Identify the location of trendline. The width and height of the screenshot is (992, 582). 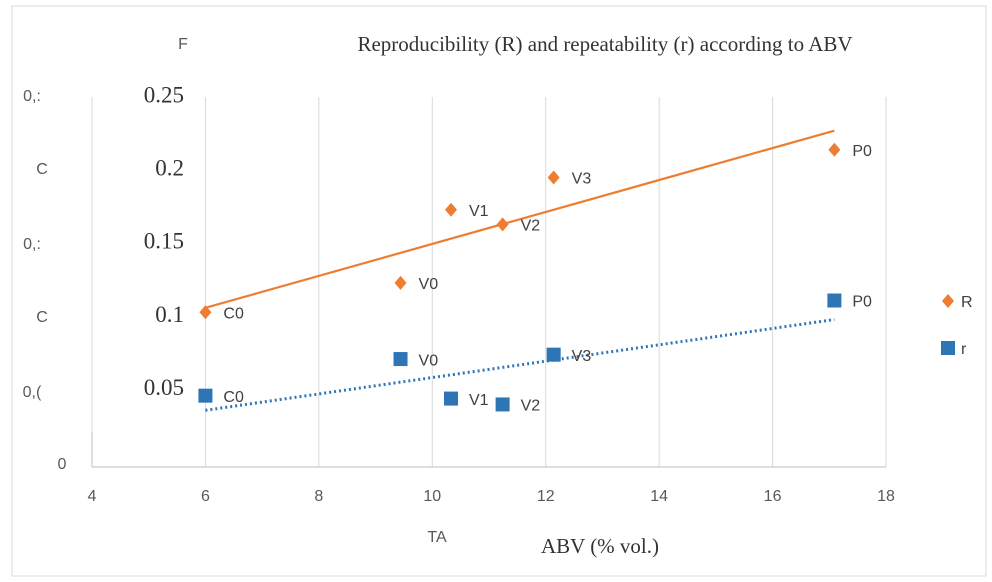
(520, 365).